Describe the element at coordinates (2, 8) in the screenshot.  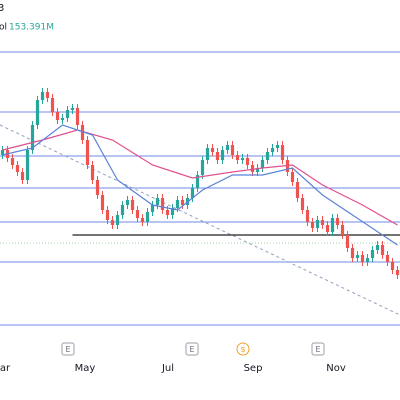
I see `header: 3` at that location.